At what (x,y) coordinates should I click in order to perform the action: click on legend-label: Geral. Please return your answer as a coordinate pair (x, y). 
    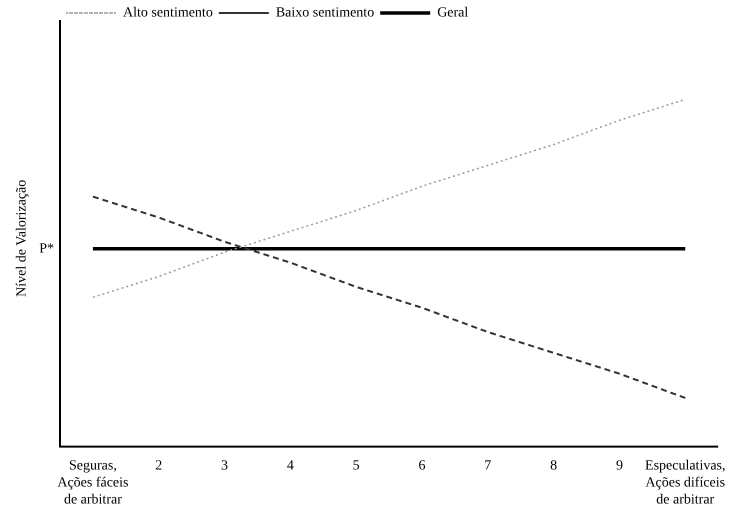
    Looking at the image, I should click on (452, 13).